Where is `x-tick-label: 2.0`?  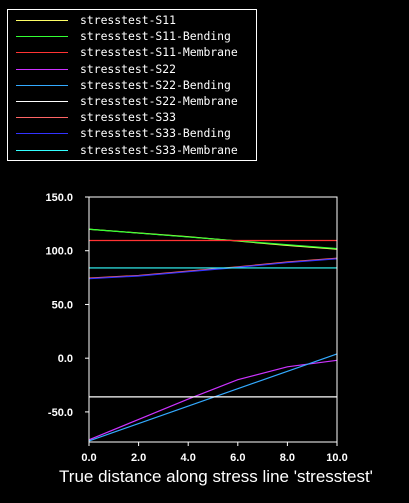 x-tick-label: 2.0 is located at coordinates (138, 458).